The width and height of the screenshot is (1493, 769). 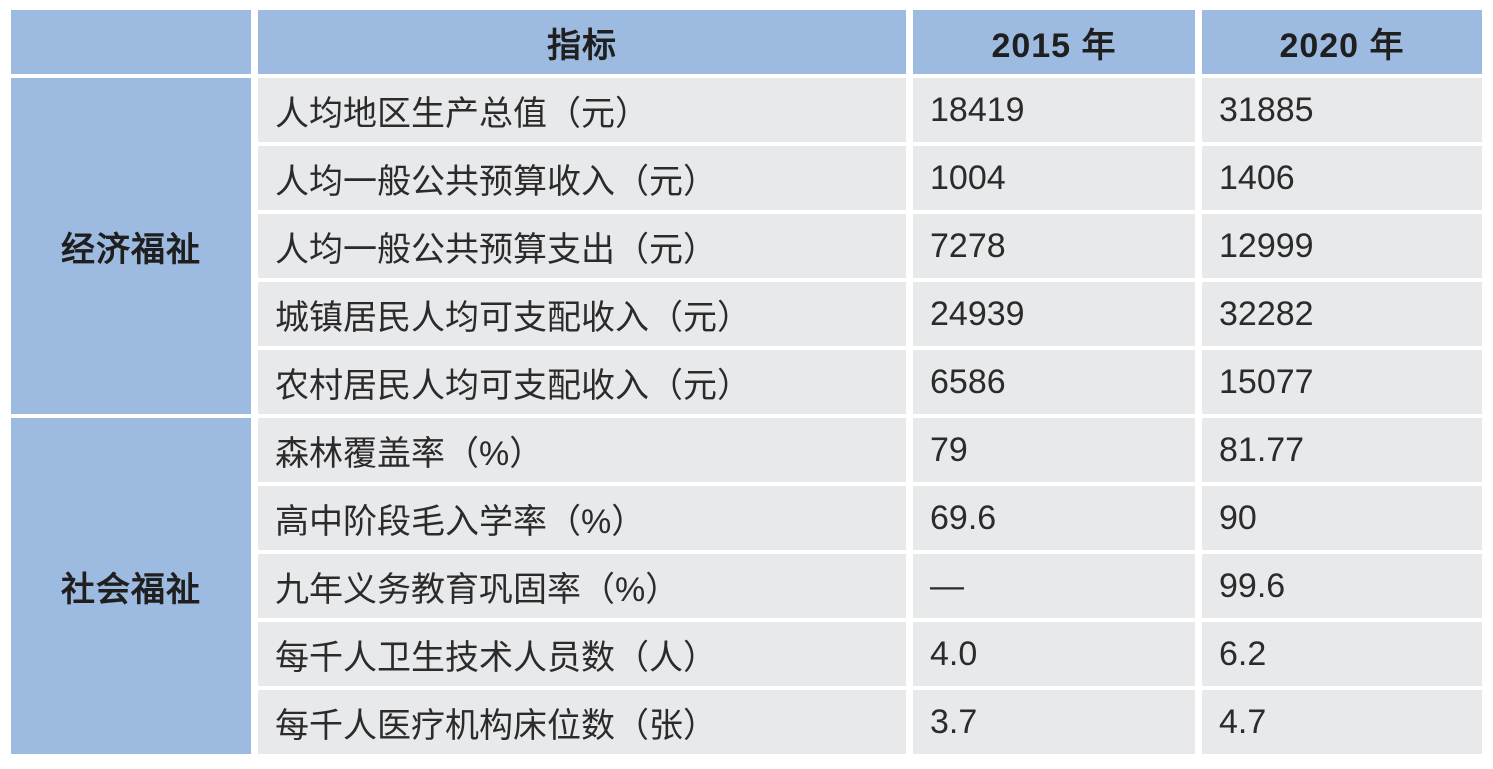 What do you see at coordinates (1342, 450) in the screenshot?
I see `value-2020-cell: 81.77` at bounding box center [1342, 450].